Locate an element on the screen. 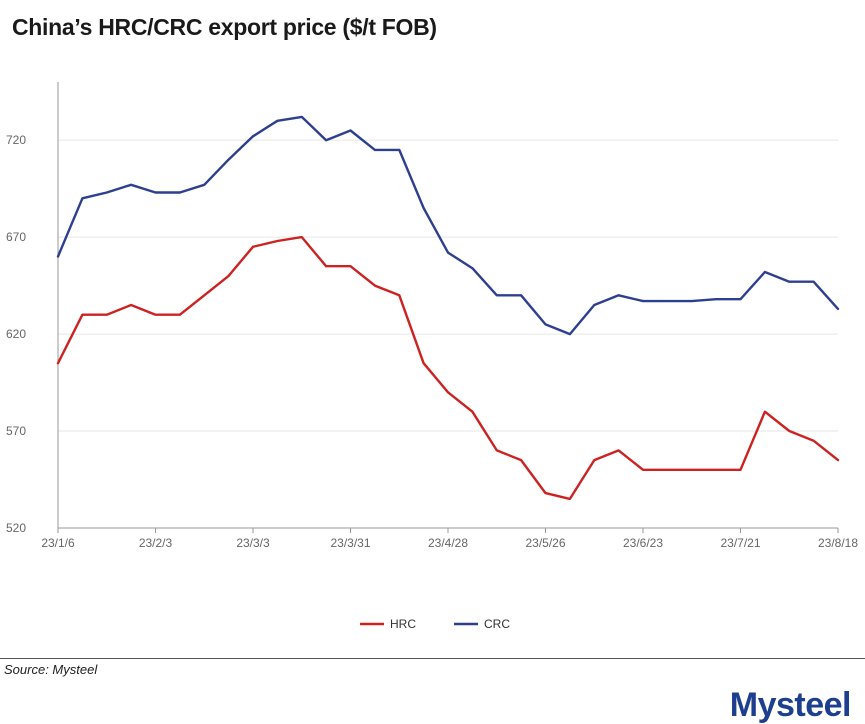 Image resolution: width=865 pixels, height=724 pixels. legend-label-crc: CRC is located at coordinates (497, 624).